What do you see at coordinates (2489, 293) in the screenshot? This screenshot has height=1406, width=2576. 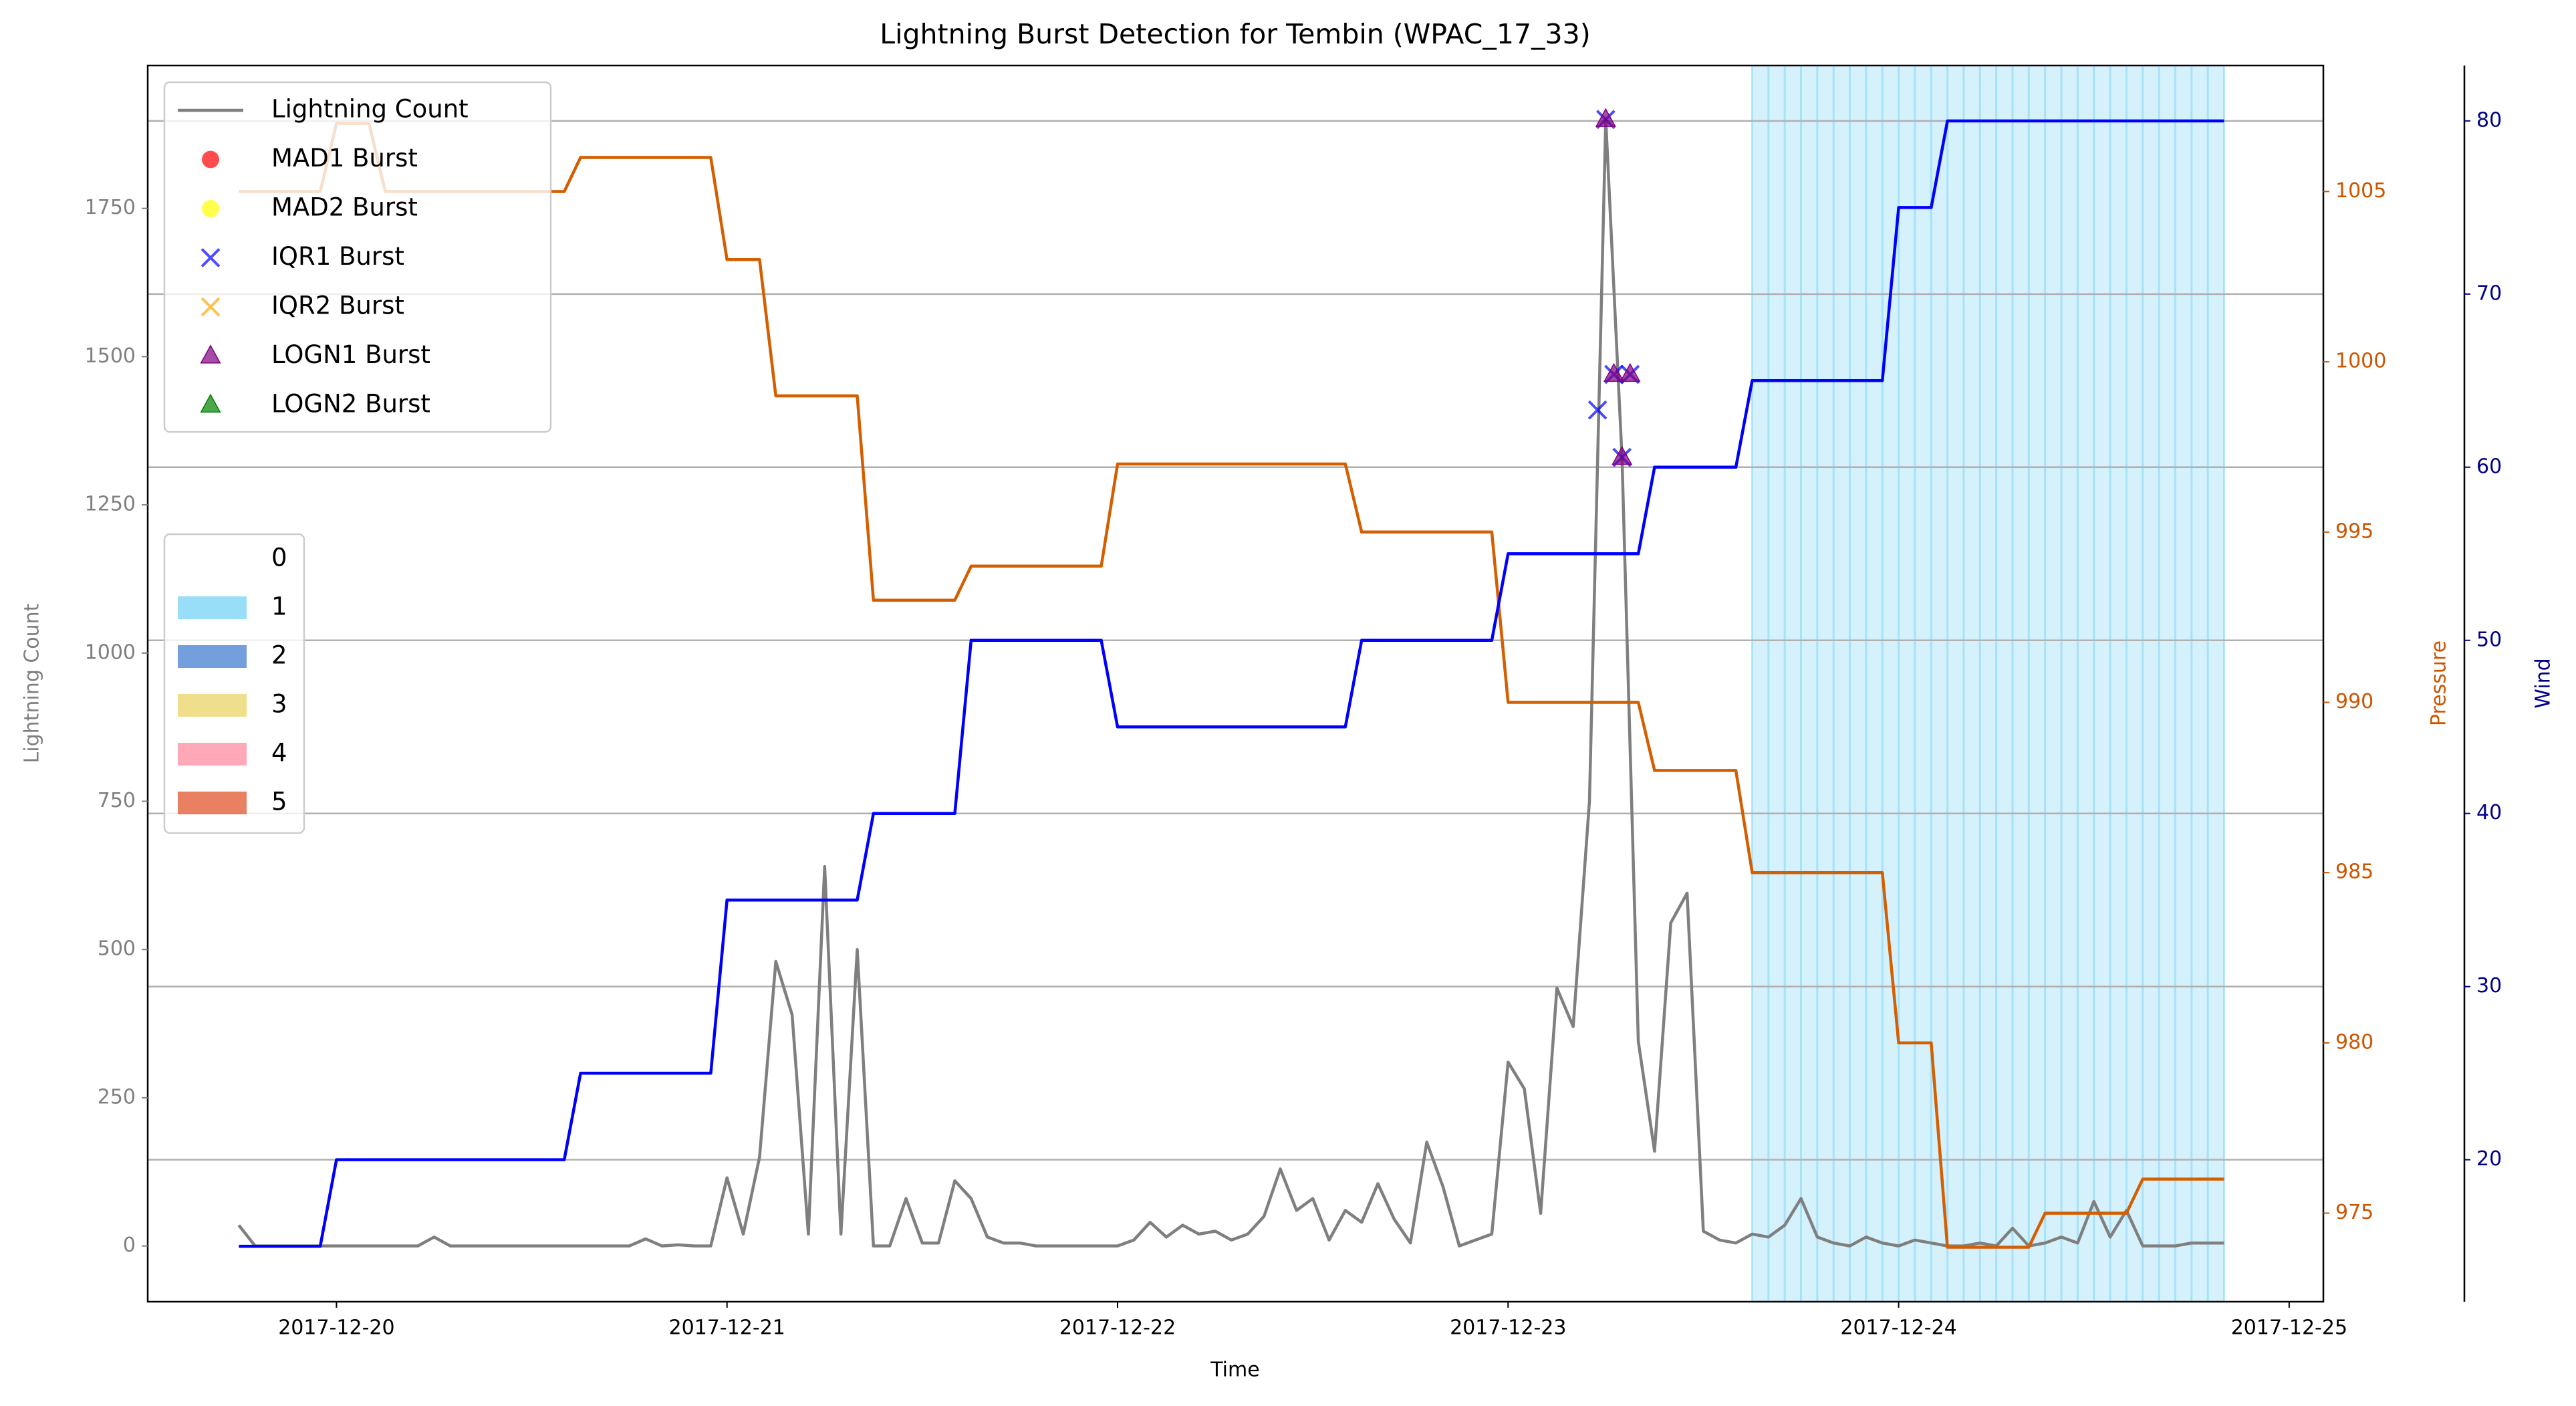 I see `y3-tick-label: 70` at bounding box center [2489, 293].